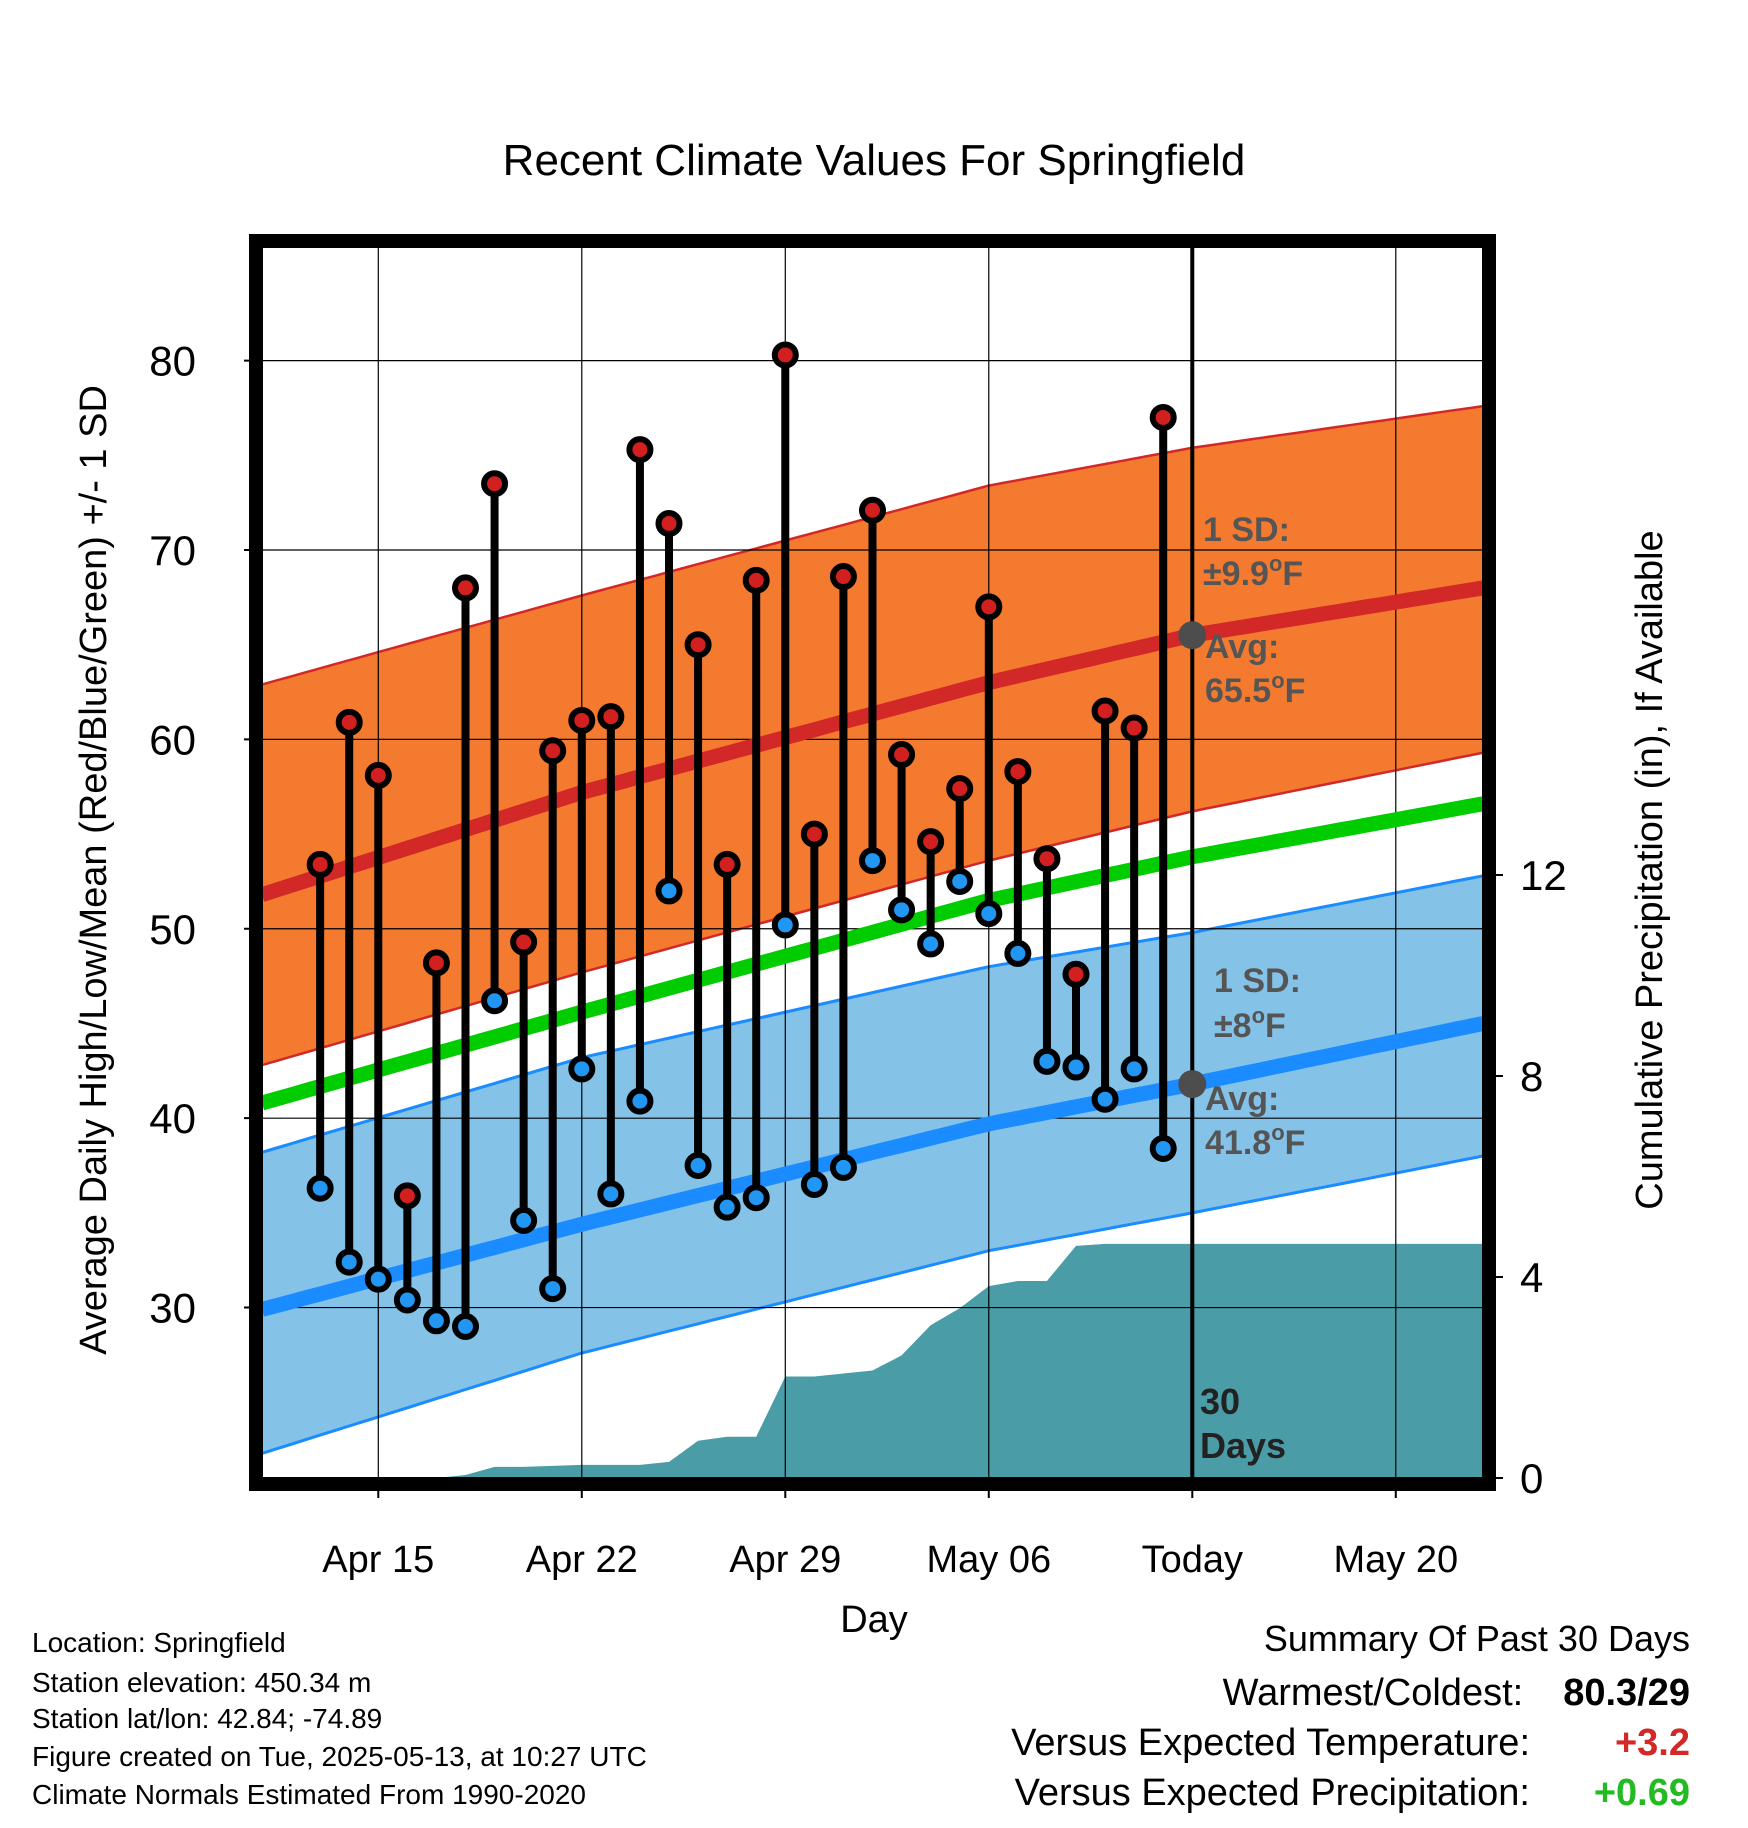 This screenshot has width=1748, height=1828. I want to click on y-tick-label: 60, so click(172, 739).